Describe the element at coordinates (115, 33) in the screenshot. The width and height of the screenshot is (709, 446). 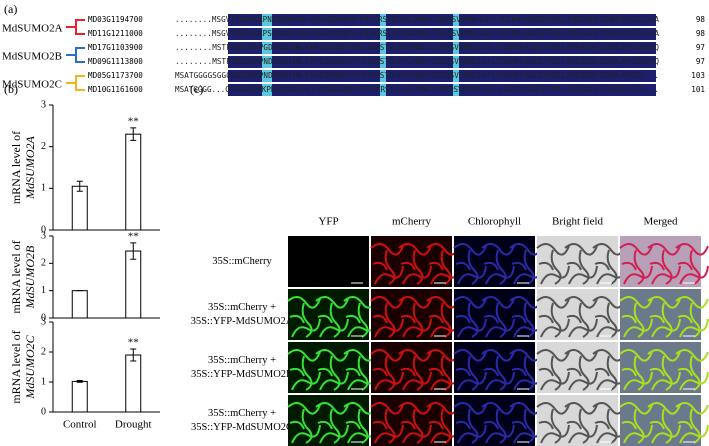
I see `gene-id: MD11G1211000` at that location.